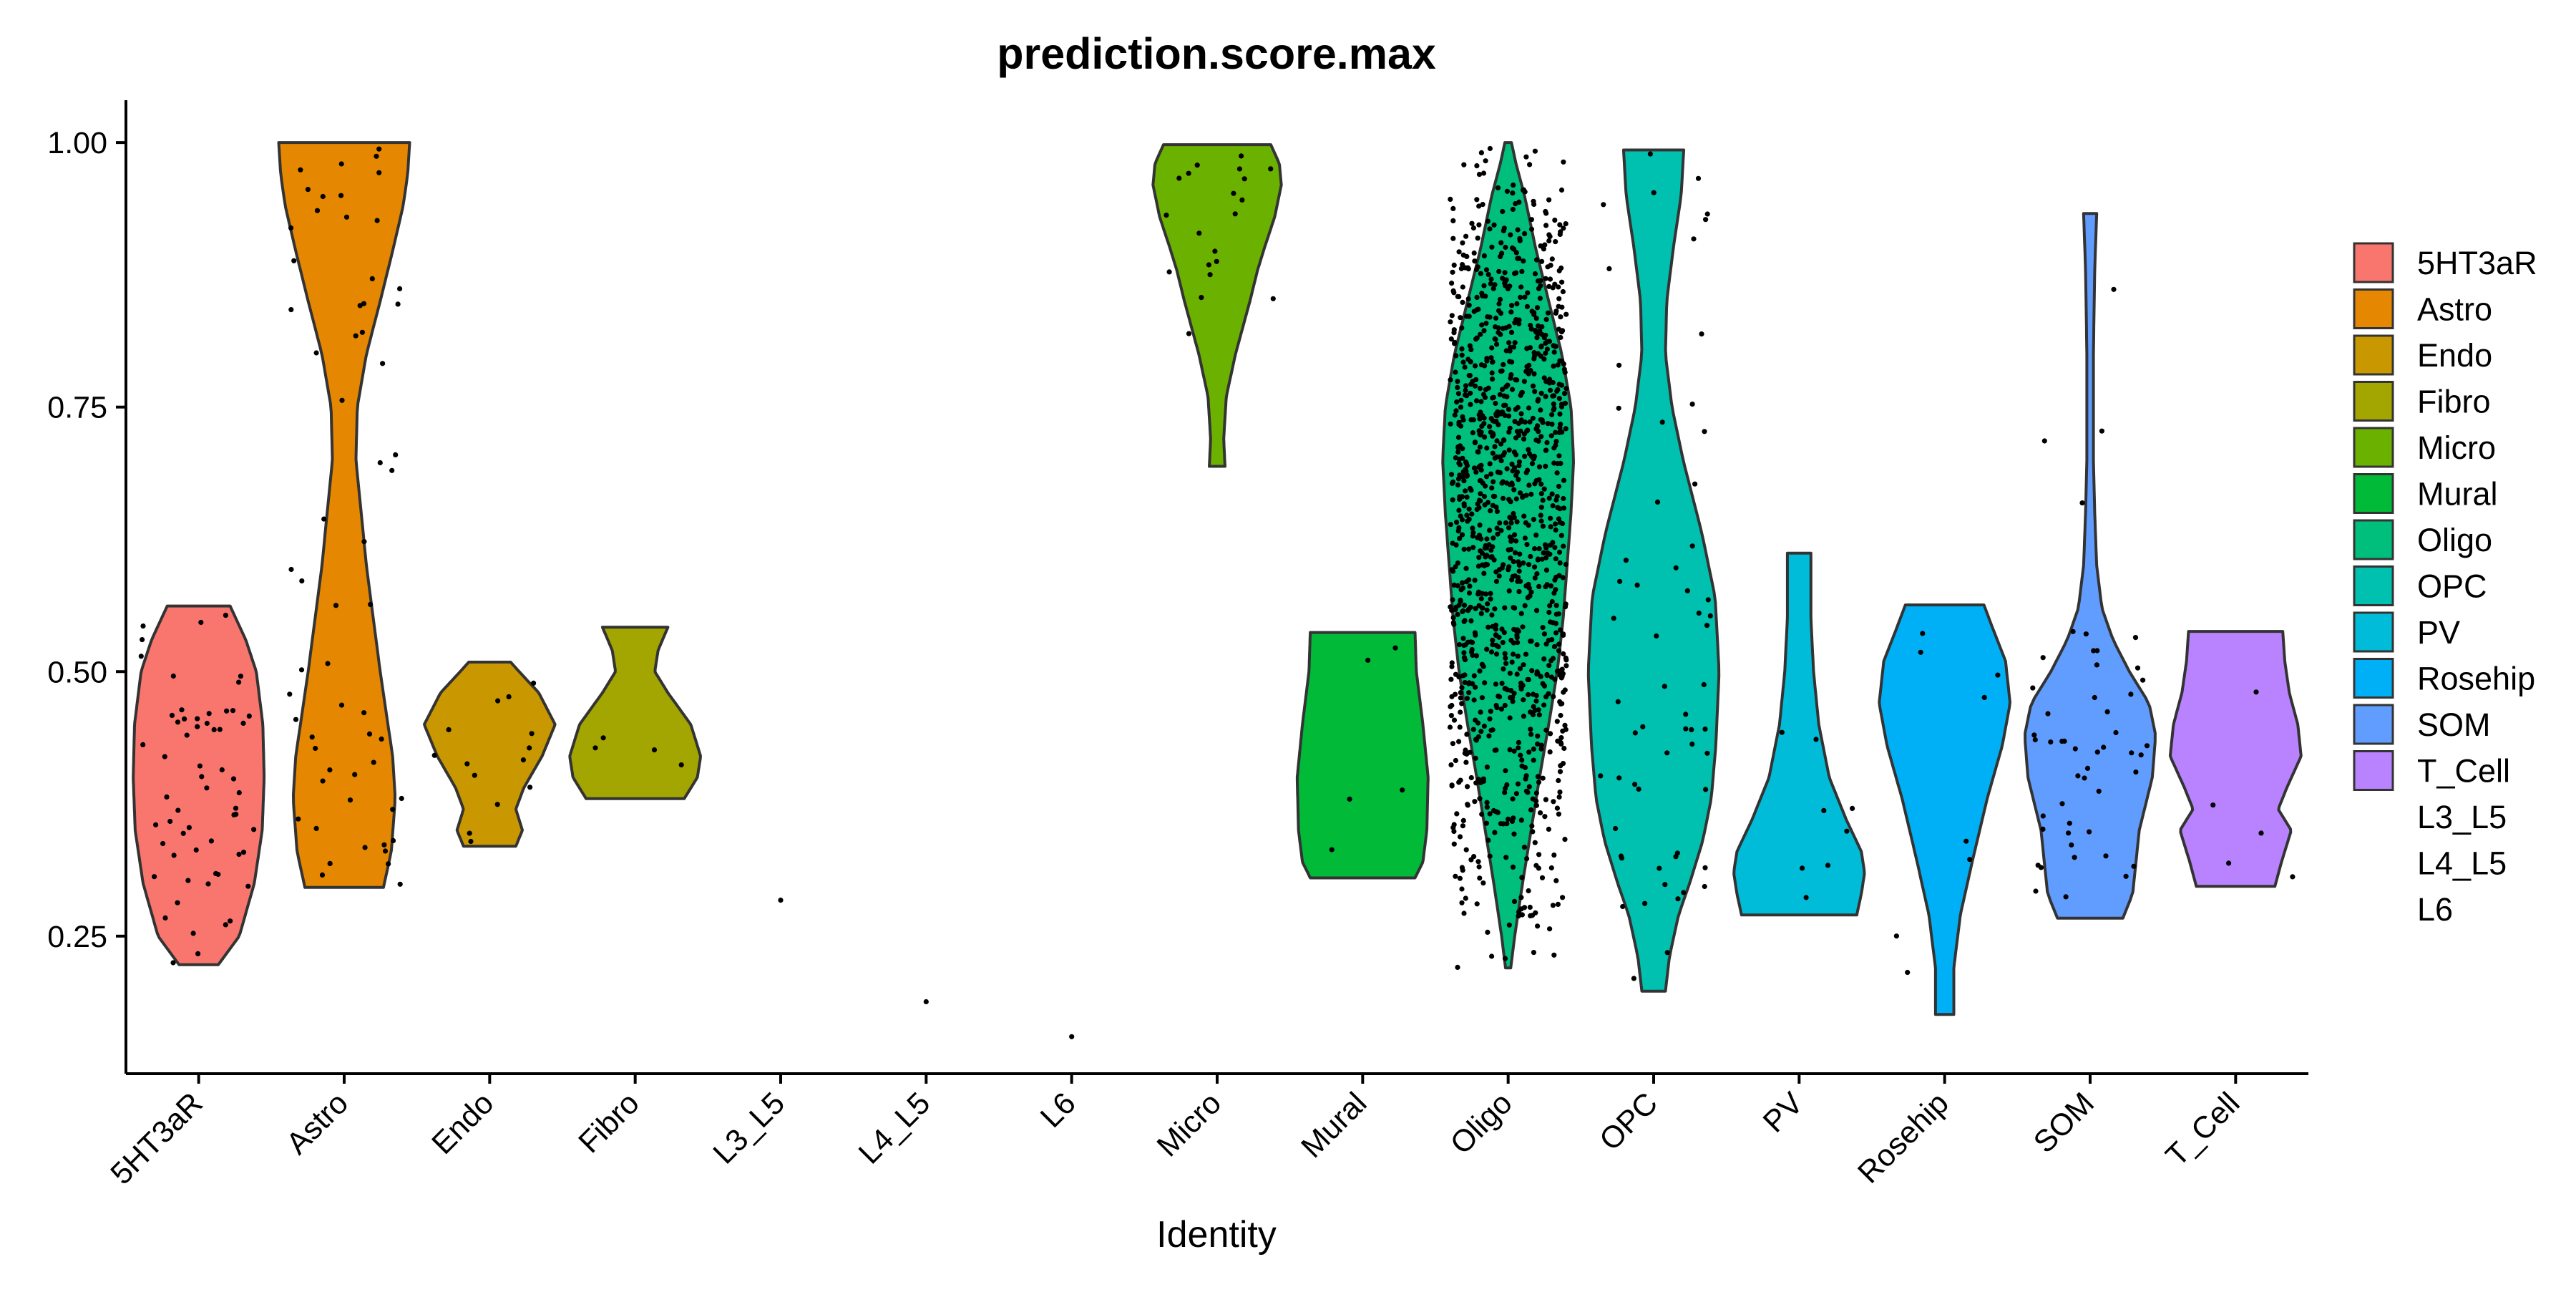 This screenshot has height=1292, width=2576. I want to click on legend-key-som, so click(2373, 724).